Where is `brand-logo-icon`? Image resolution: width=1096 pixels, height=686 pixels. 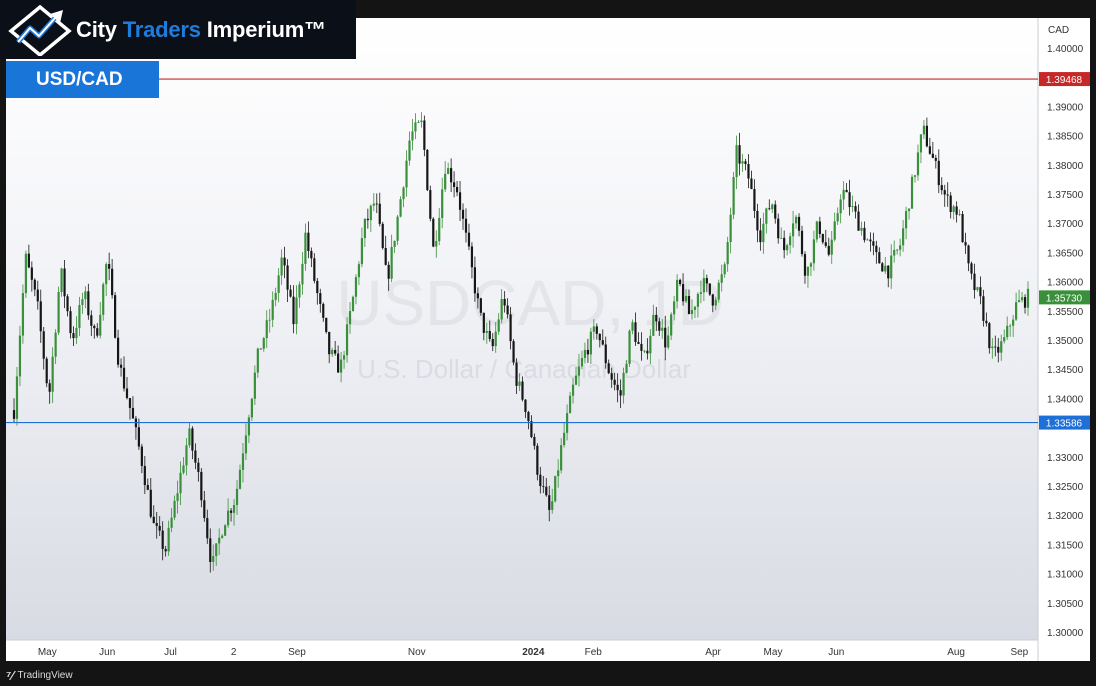
brand-logo-icon is located at coordinates (40, 30).